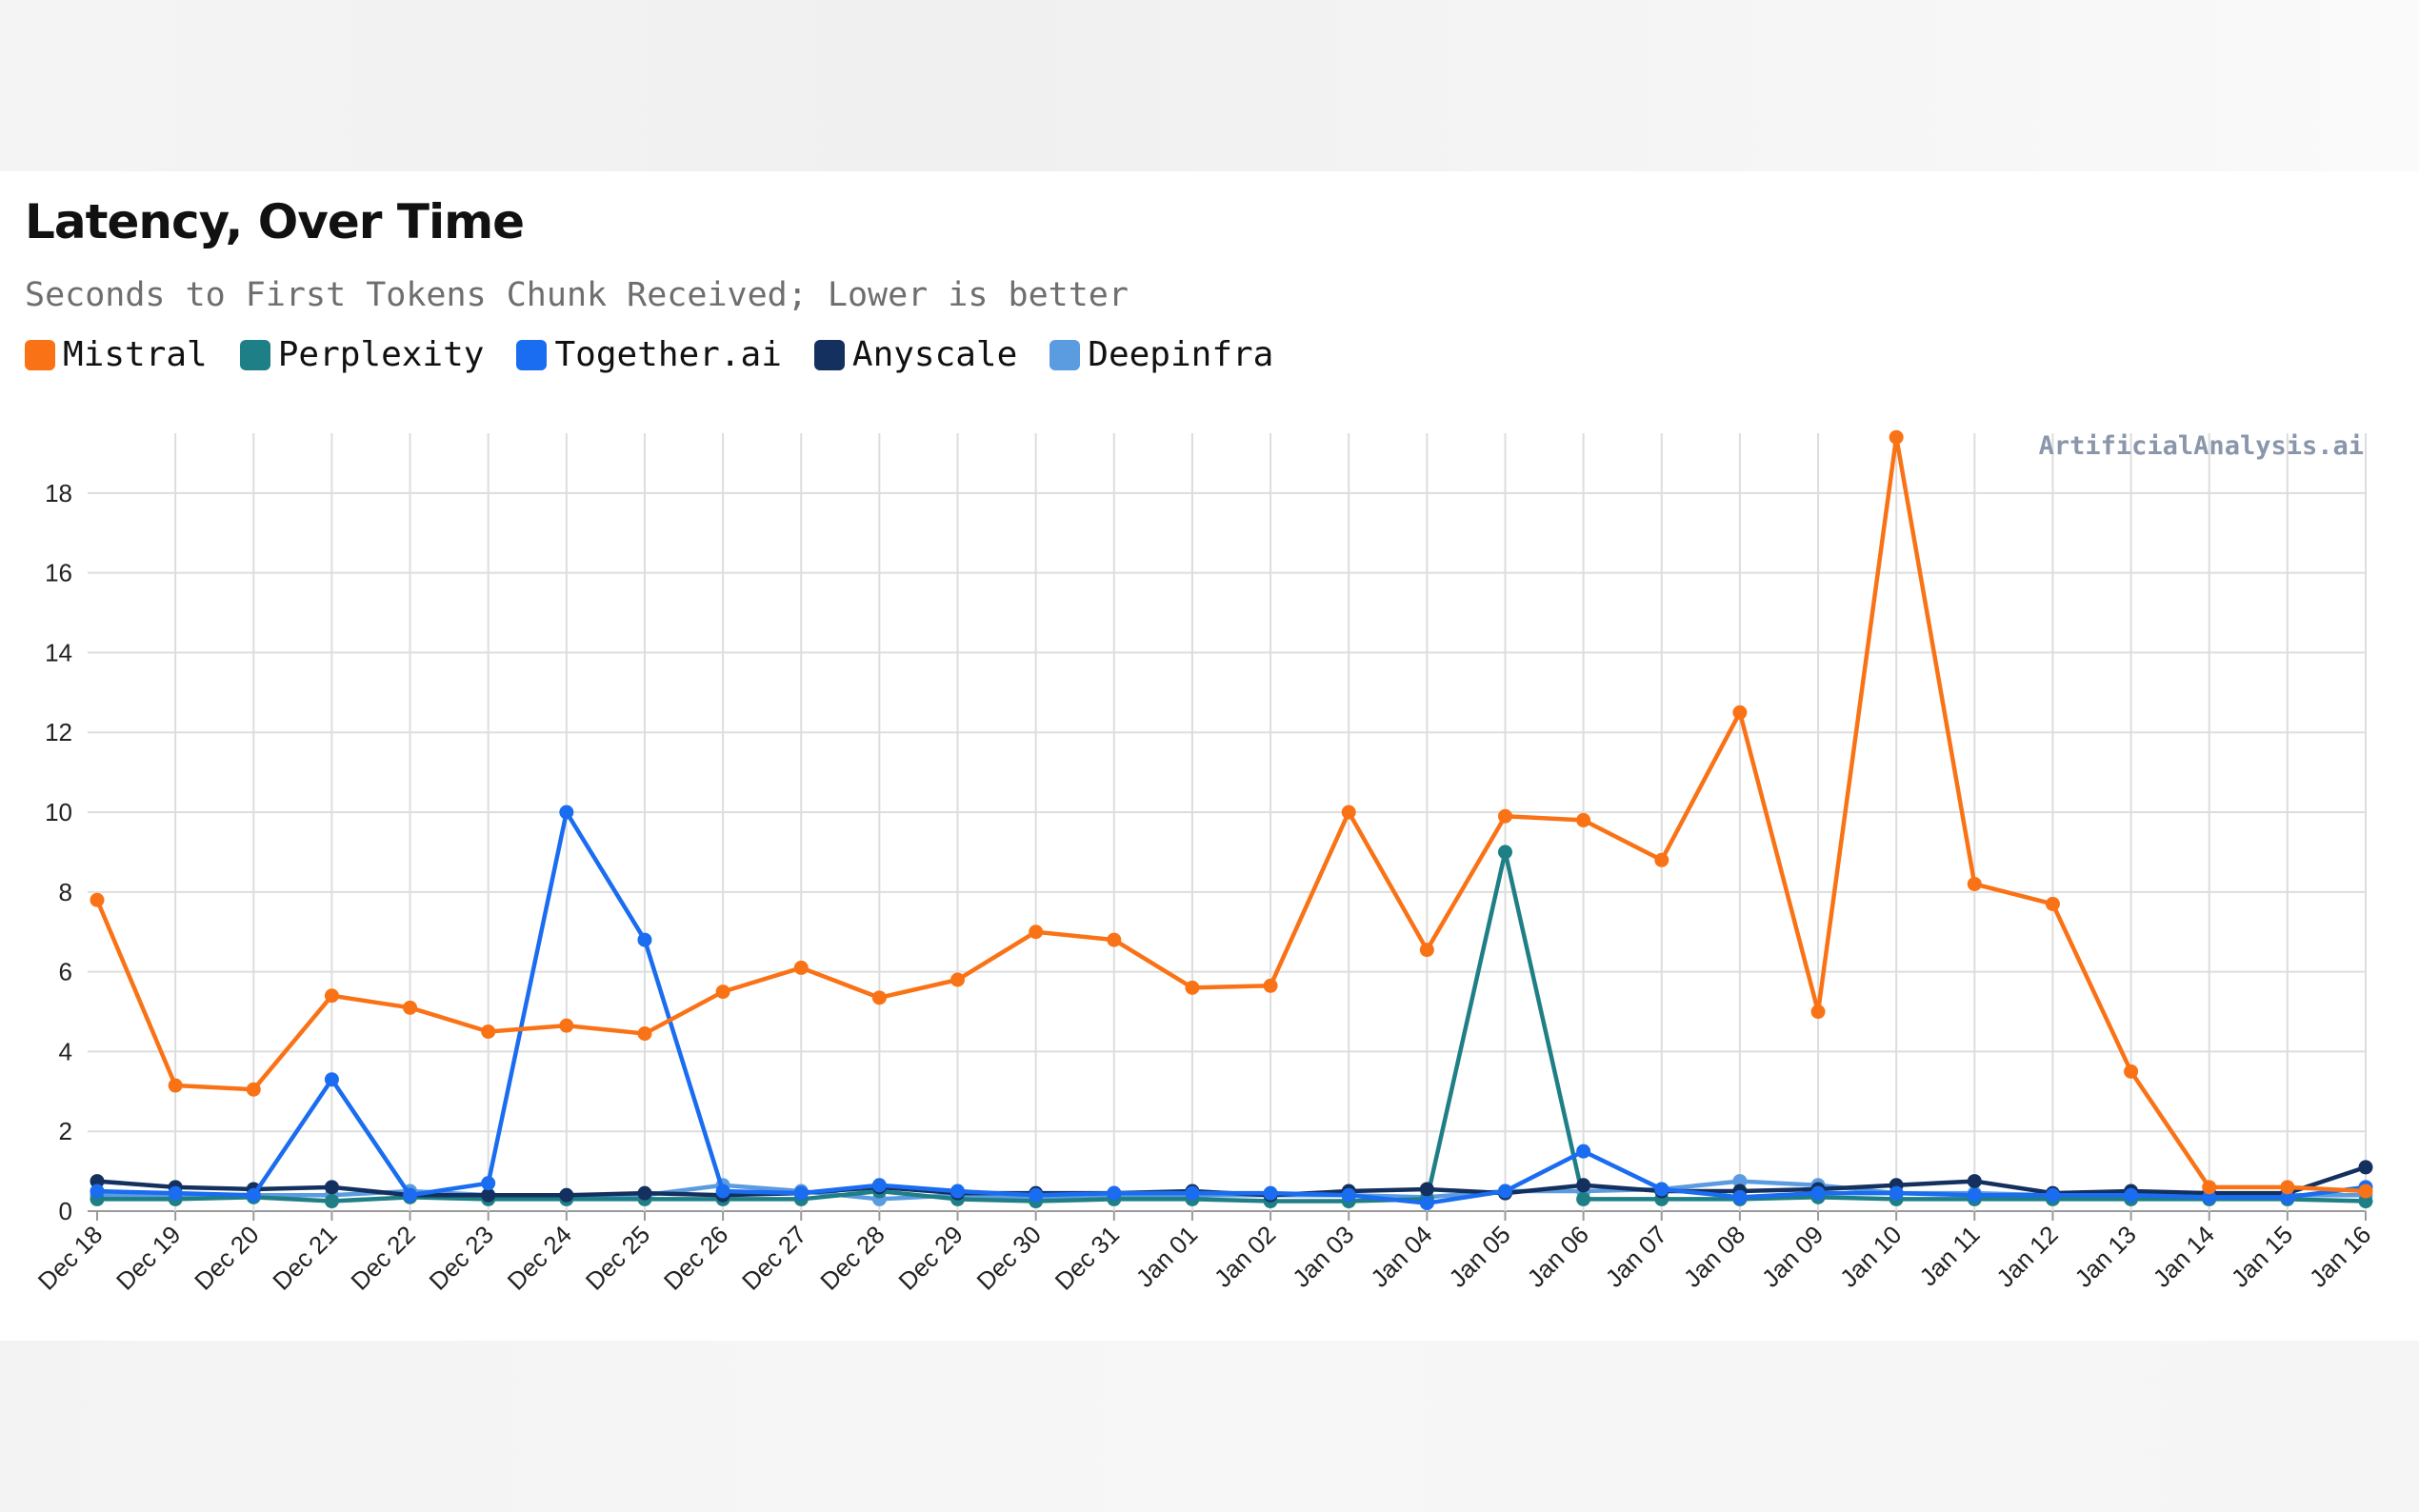 The width and height of the screenshot is (2419, 1512). What do you see at coordinates (275, 221) in the screenshot?
I see `chart-title: Latency, Over Time` at bounding box center [275, 221].